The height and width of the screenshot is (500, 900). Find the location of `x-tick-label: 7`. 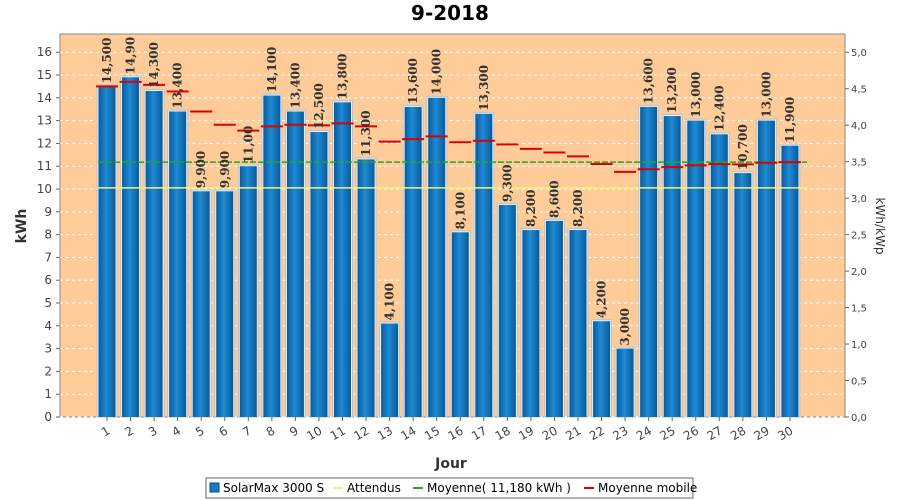

x-tick-label: 7 is located at coordinates (247, 431).